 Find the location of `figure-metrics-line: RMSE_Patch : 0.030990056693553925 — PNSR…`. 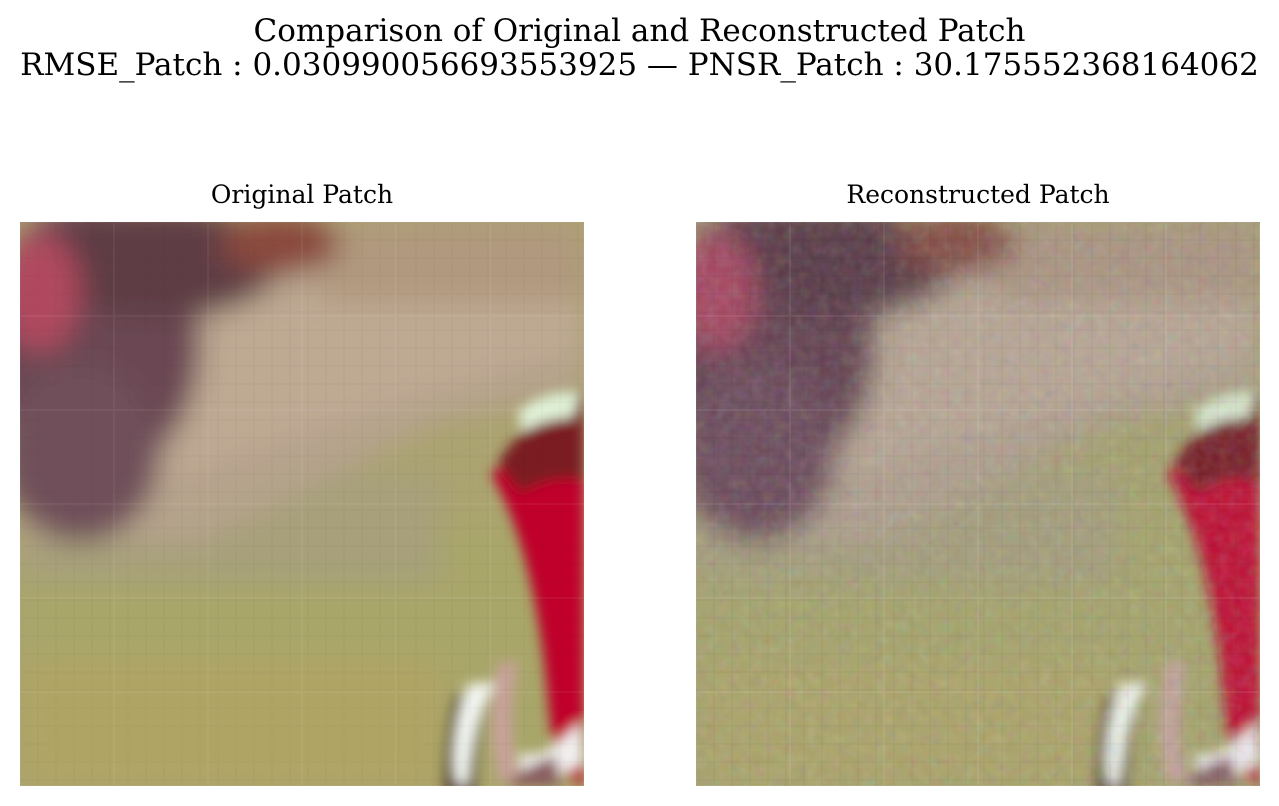

figure-metrics-line: RMSE_Patch : 0.030990056693553925 — PNSR… is located at coordinates (639, 65).